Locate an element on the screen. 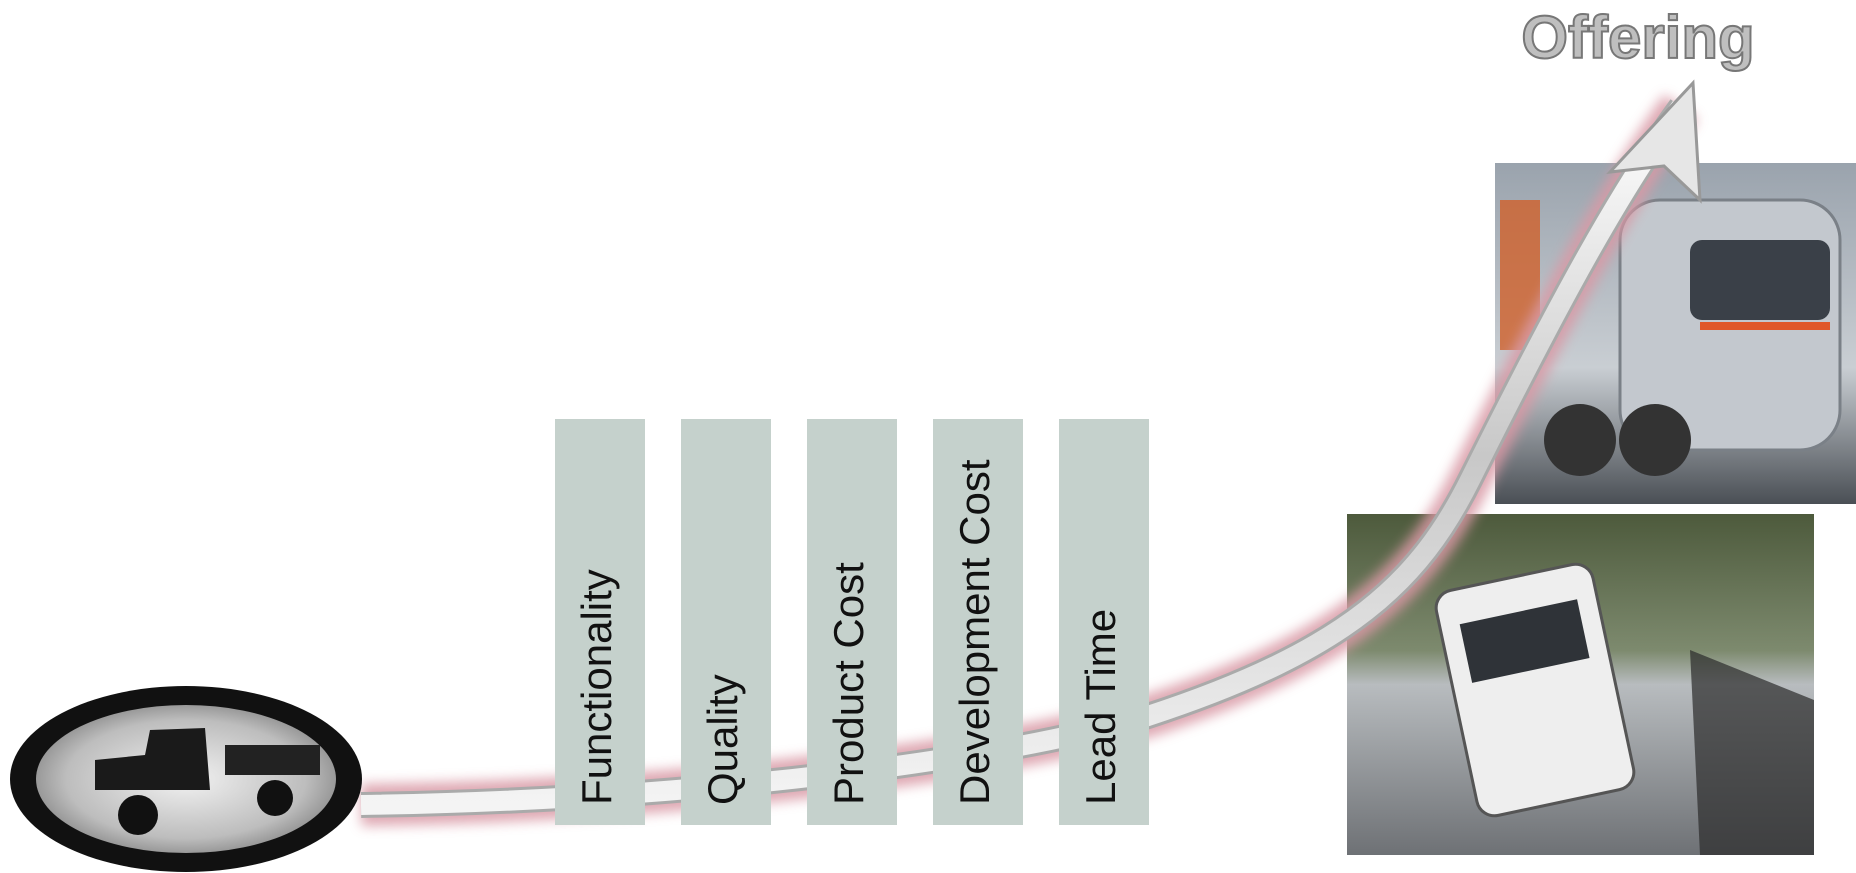  diagram-title: Offering is located at coordinates (1637, 37).